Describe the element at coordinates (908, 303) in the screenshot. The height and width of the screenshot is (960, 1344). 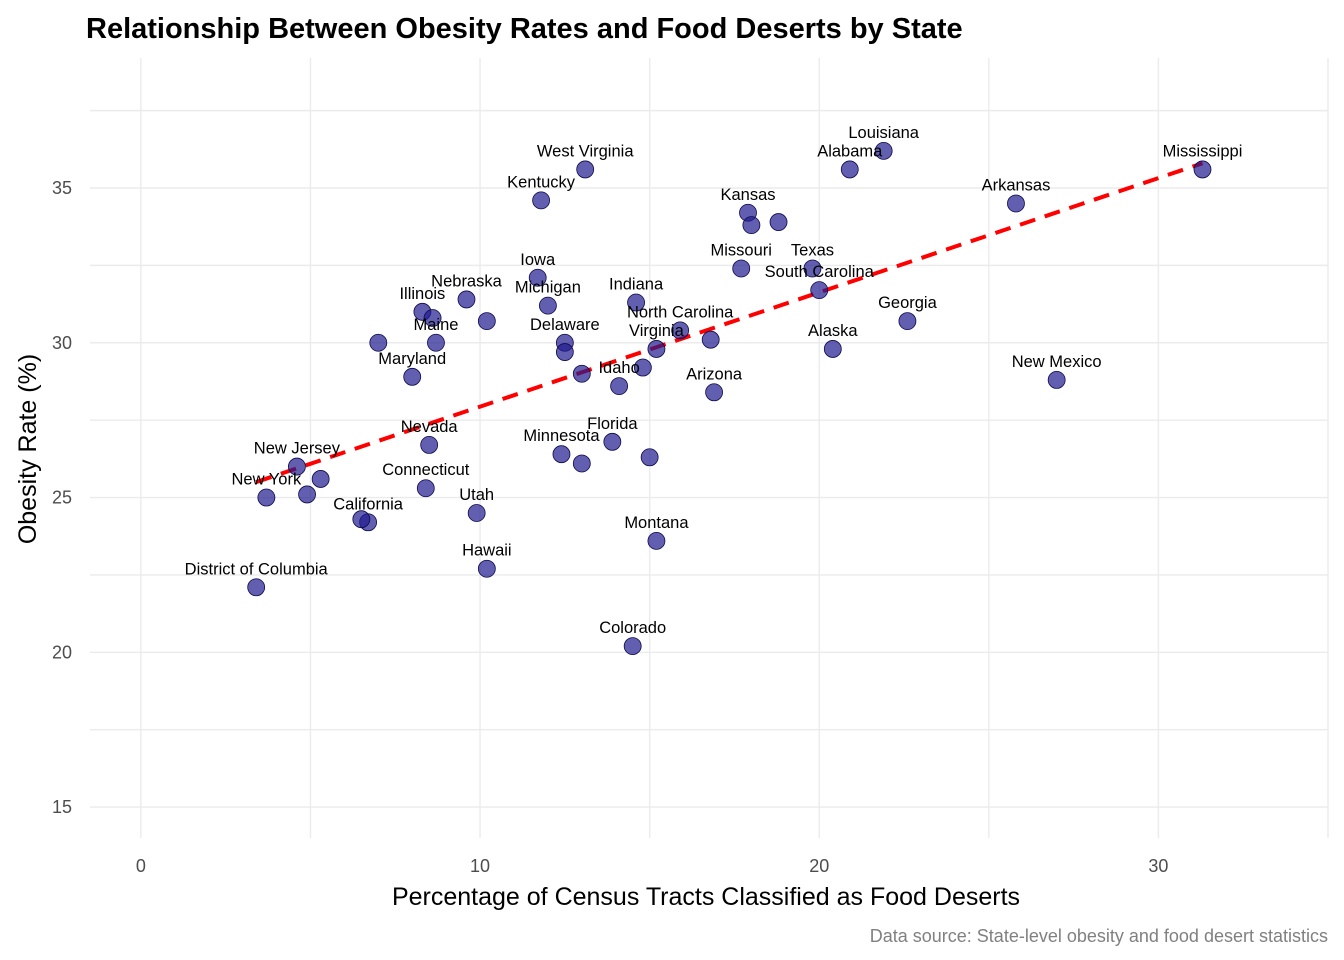
I see `point-label: Georgia` at that location.